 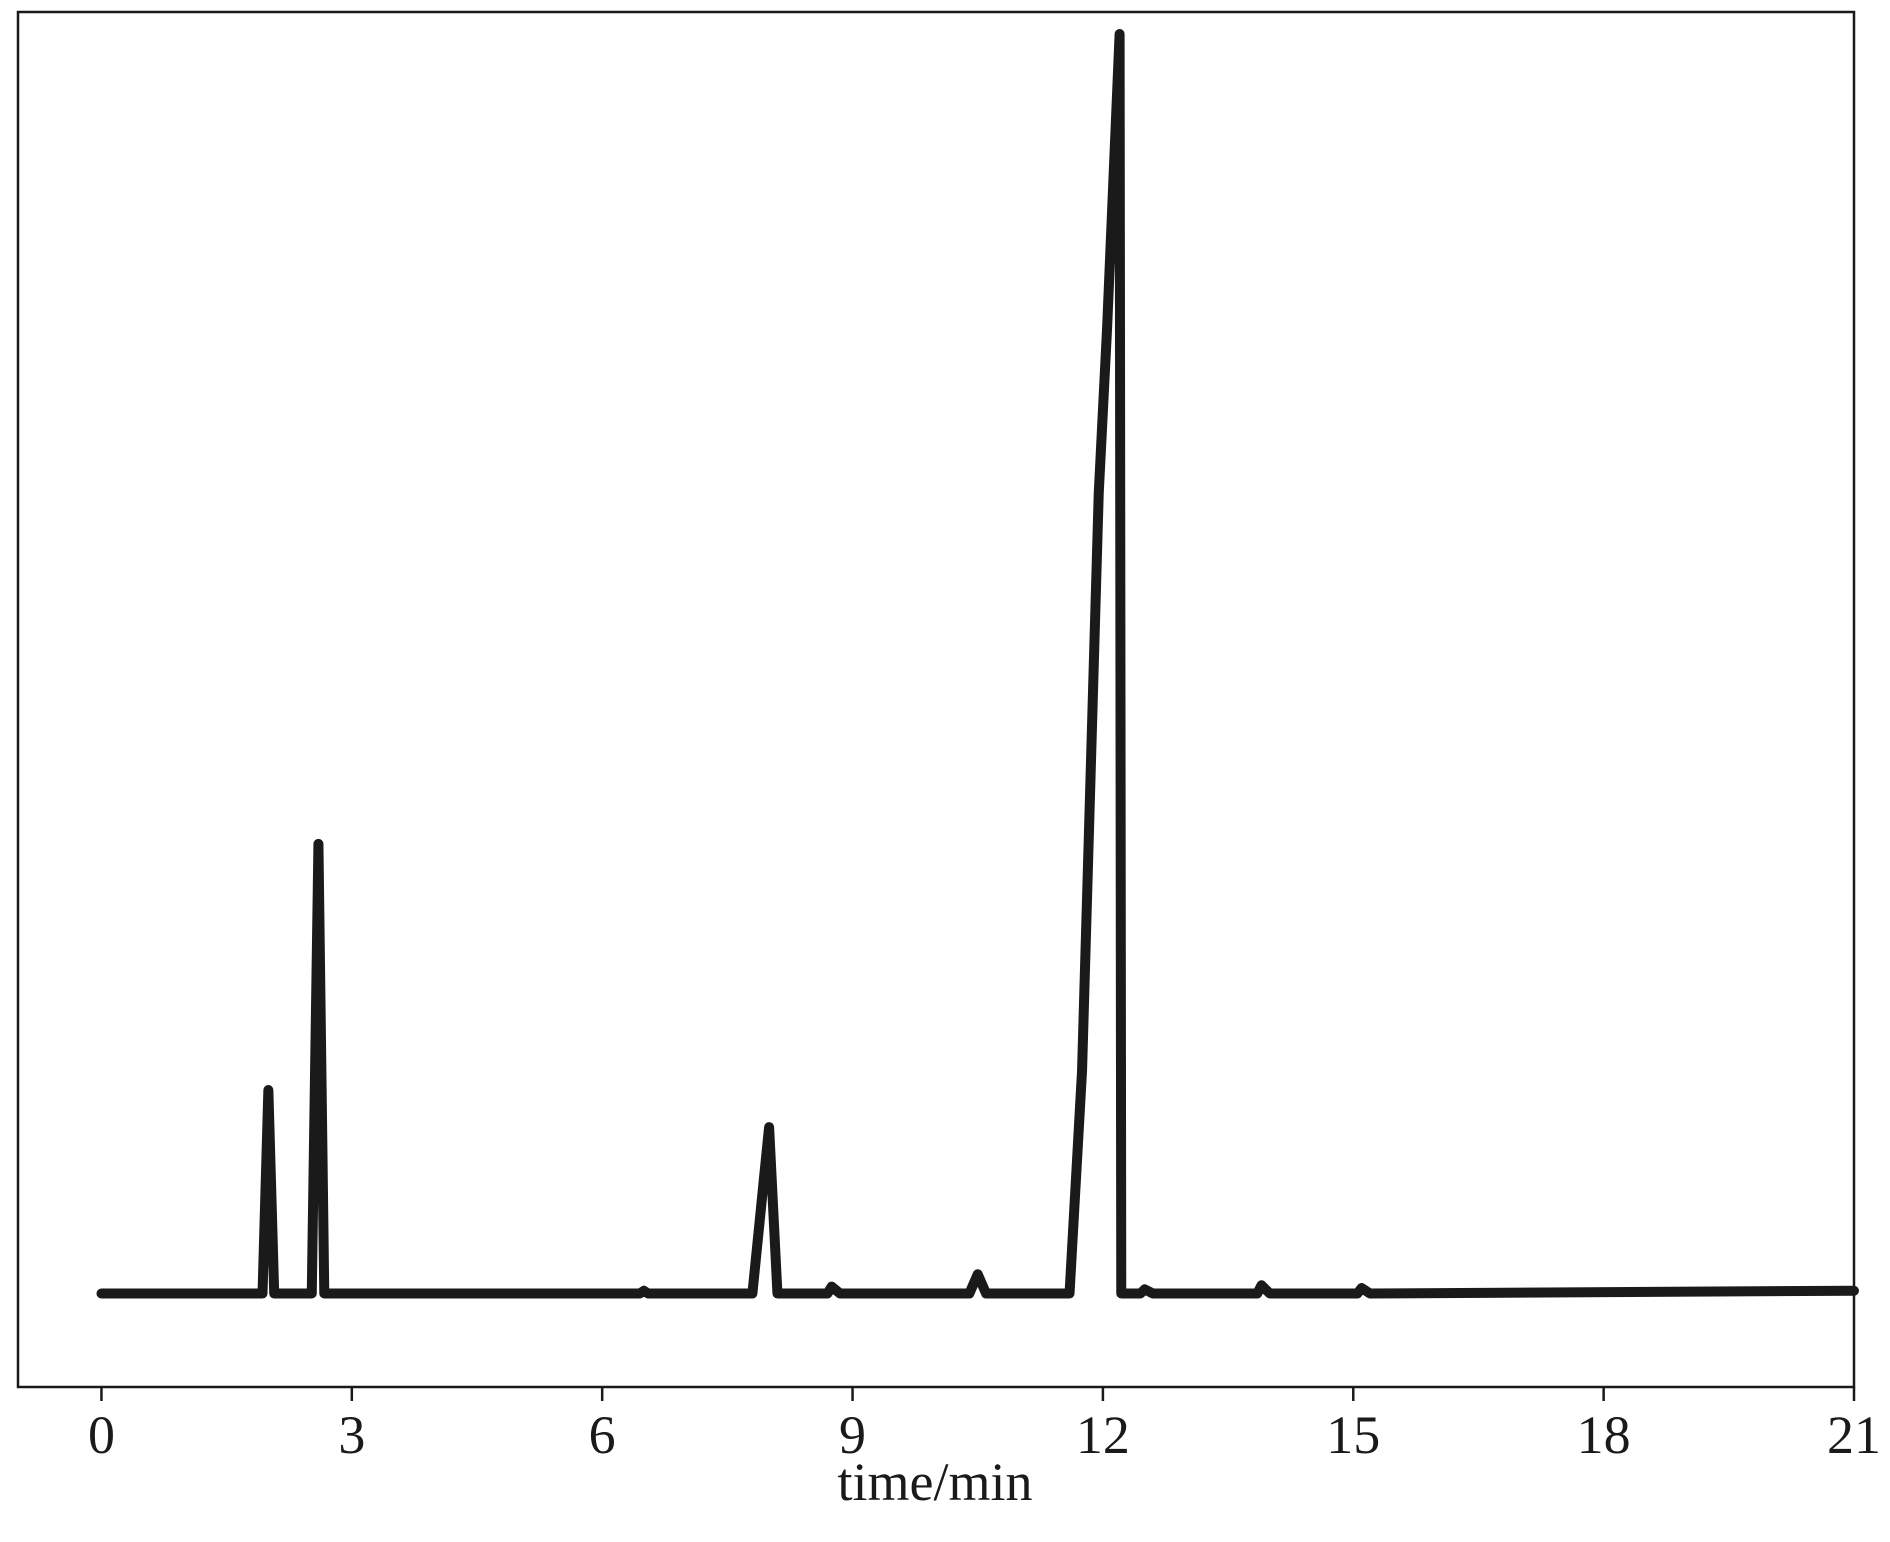 What do you see at coordinates (1353, 1435) in the screenshot?
I see `x-tick-label: 15` at bounding box center [1353, 1435].